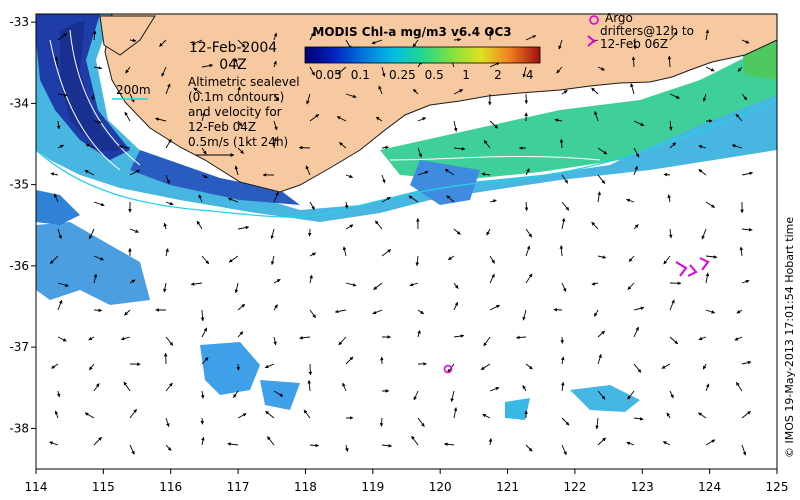  Describe the element at coordinates (236, 97) in the screenshot. I see `altimetry-note-line: (0.1m contours)` at that location.